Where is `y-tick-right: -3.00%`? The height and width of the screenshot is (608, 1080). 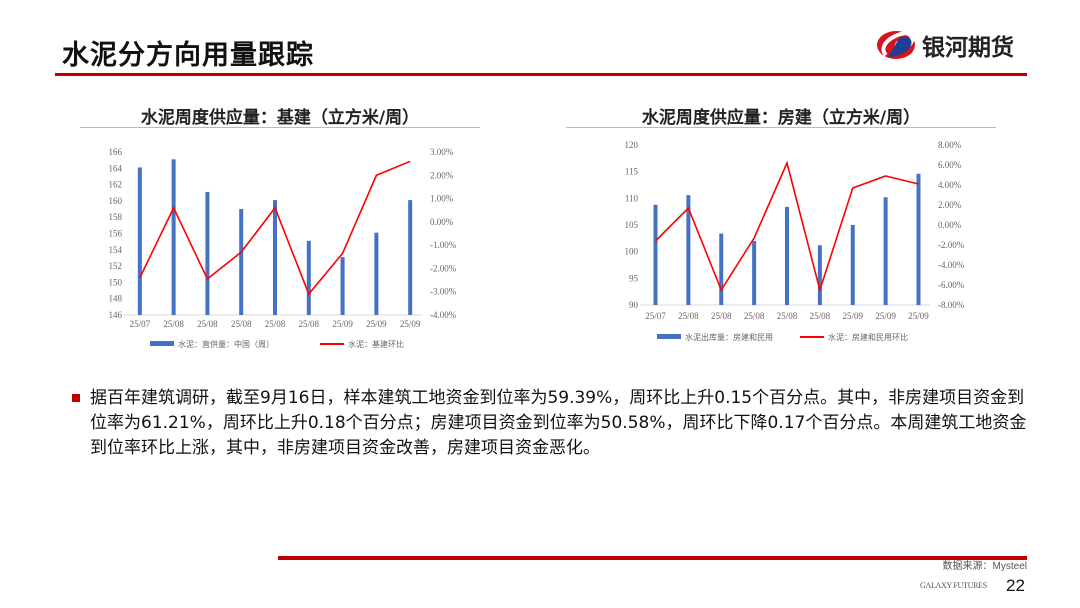
y-tick-right: -3.00% is located at coordinates (443, 292).